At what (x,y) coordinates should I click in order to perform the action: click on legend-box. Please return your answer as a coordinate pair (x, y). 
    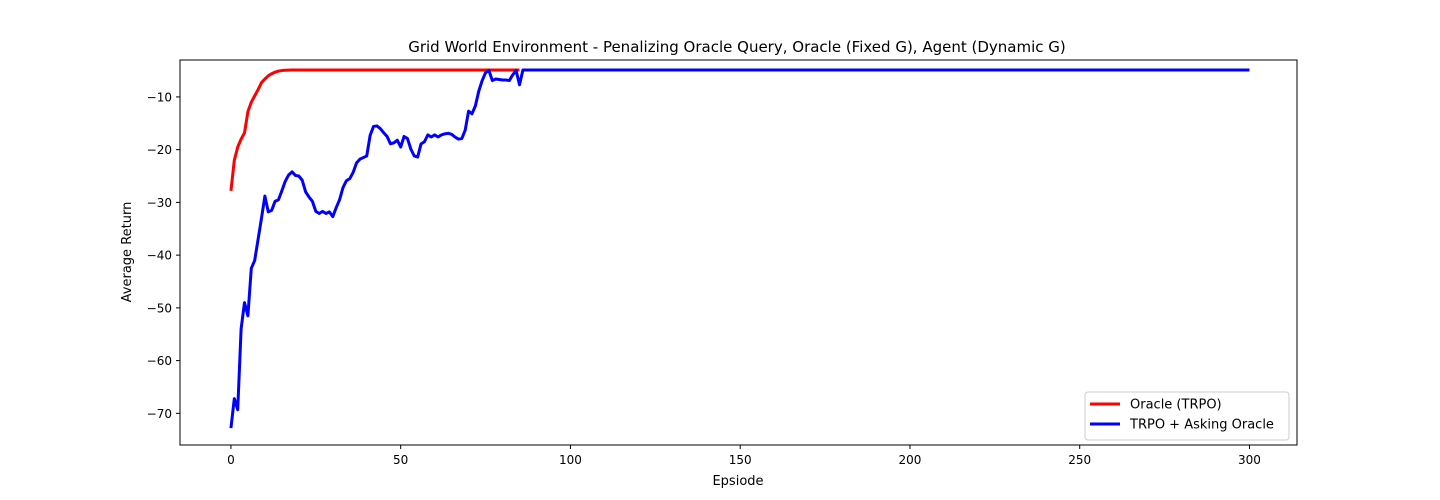
    Looking at the image, I should click on (1187, 416).